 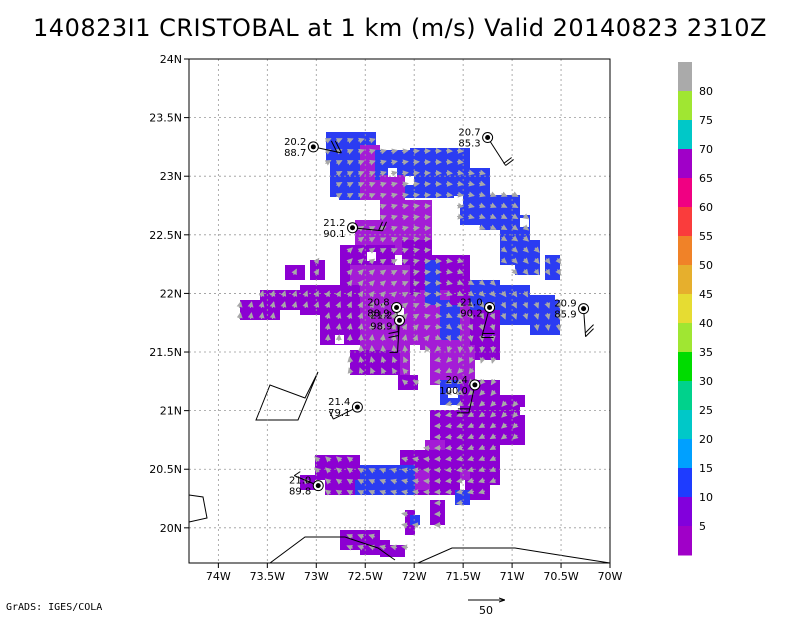 What do you see at coordinates (334, 223) in the screenshot?
I see `observation-label-a: 21.2` at bounding box center [334, 223].